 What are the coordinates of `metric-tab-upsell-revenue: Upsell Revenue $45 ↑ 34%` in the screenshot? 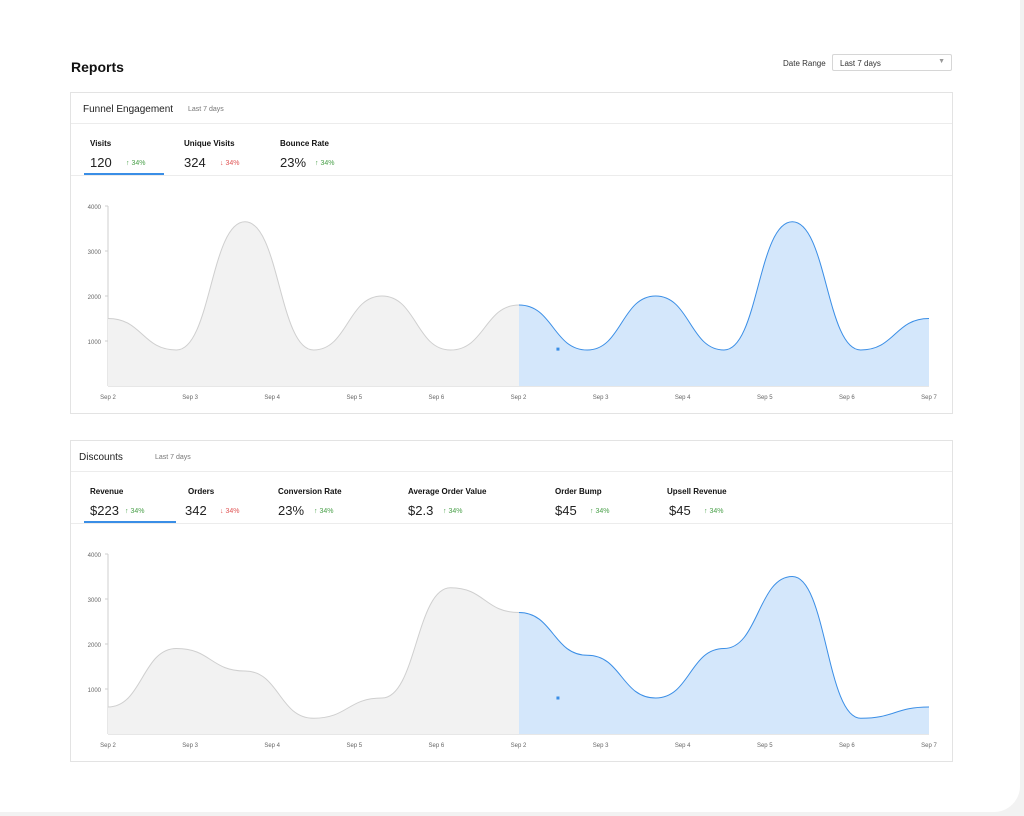 It's located at (707, 497).